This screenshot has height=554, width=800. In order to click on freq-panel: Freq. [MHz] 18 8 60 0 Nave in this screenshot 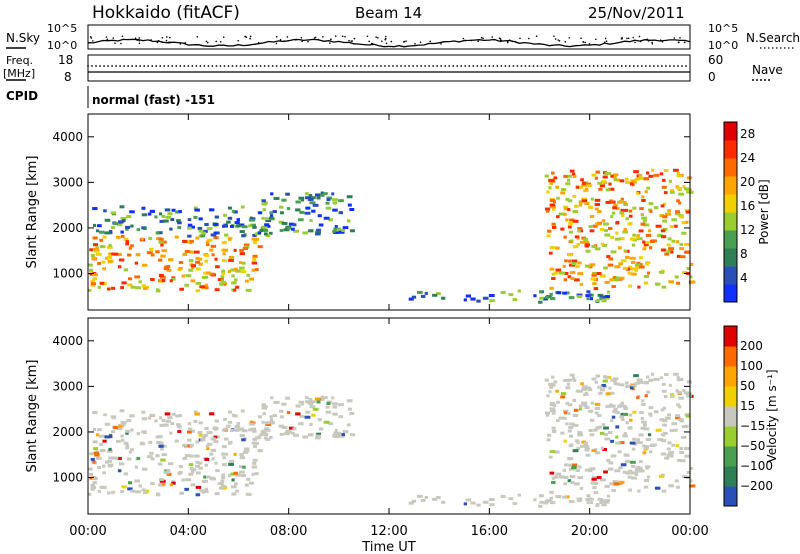, I will do `click(393, 68)`.